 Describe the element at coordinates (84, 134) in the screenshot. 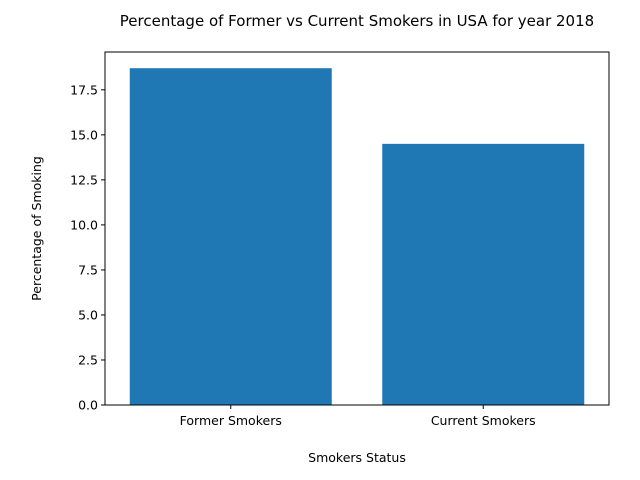

I see `y-tick-label: 15.0` at that location.